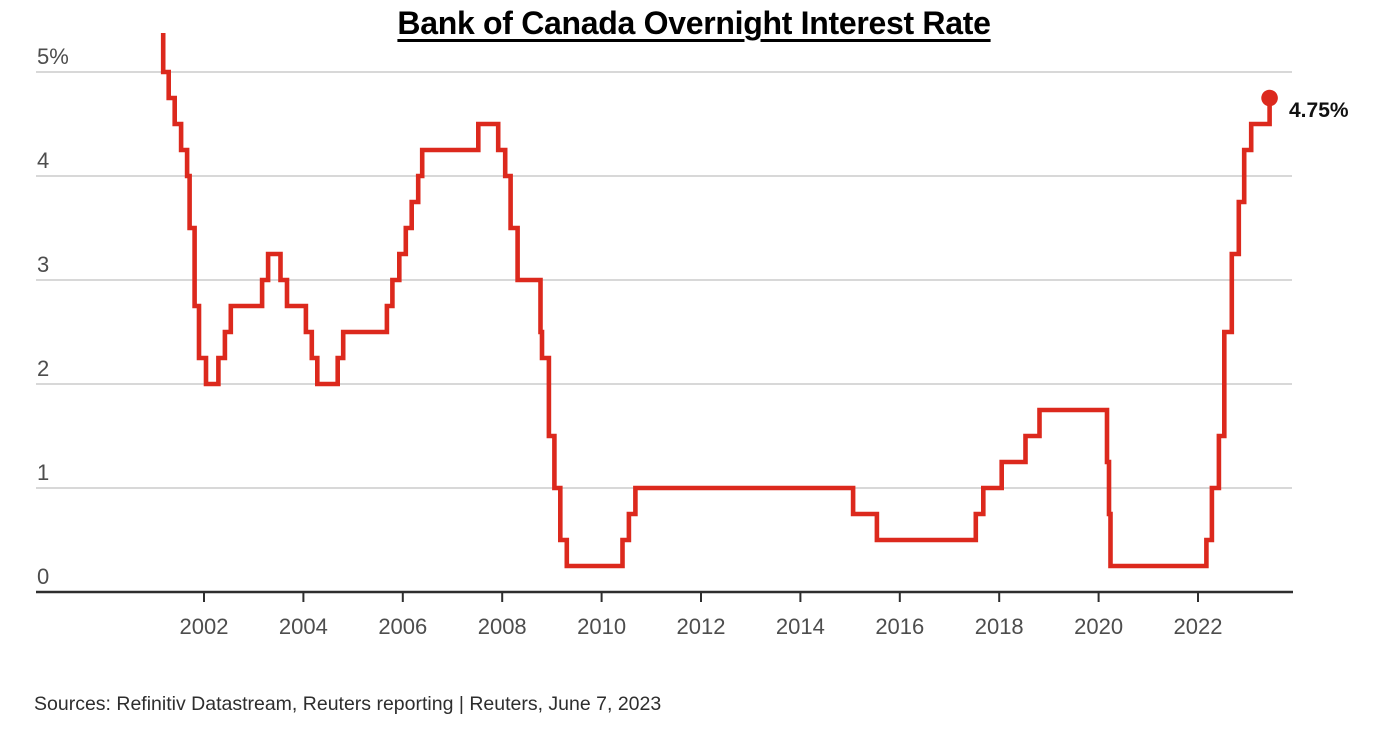 Image resolution: width=1388 pixels, height=736 pixels. What do you see at coordinates (53, 56) in the screenshot?
I see `y-axis-tick-label: 5%` at bounding box center [53, 56].